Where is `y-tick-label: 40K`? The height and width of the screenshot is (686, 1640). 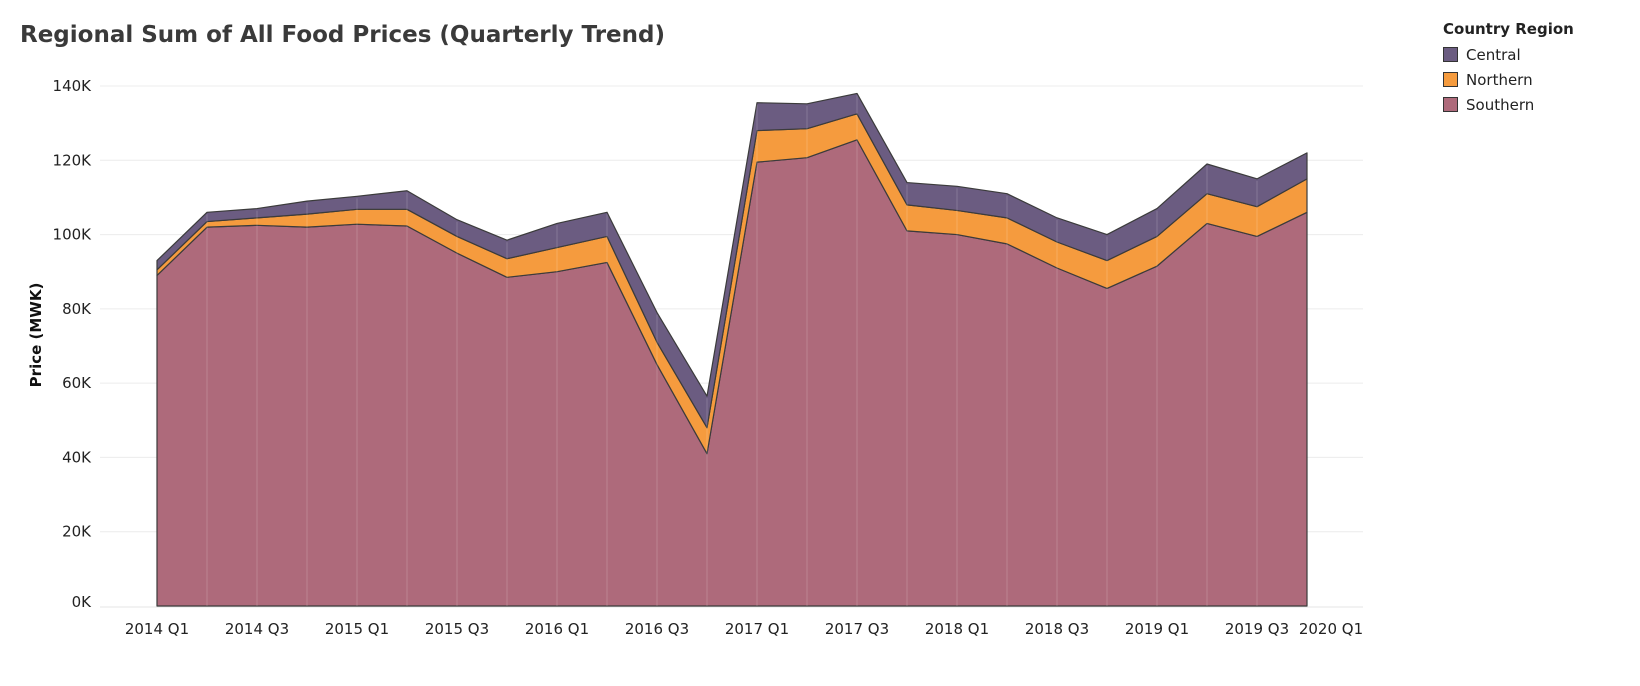 y-tick-label: 40K is located at coordinates (77, 457).